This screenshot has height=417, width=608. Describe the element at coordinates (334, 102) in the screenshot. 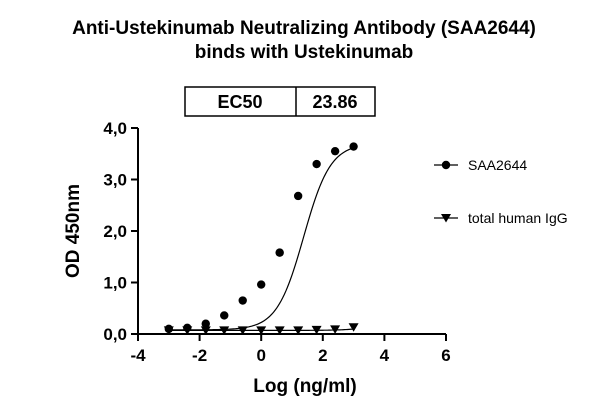

I see `ec50-value: 23.86` at that location.